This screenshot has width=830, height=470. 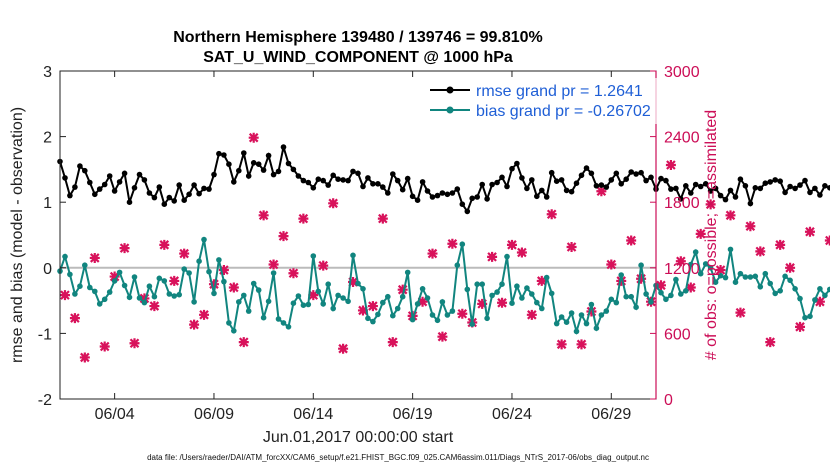 What do you see at coordinates (682, 203) in the screenshot?
I see `y-tick-label-right: 1800` at bounding box center [682, 203].